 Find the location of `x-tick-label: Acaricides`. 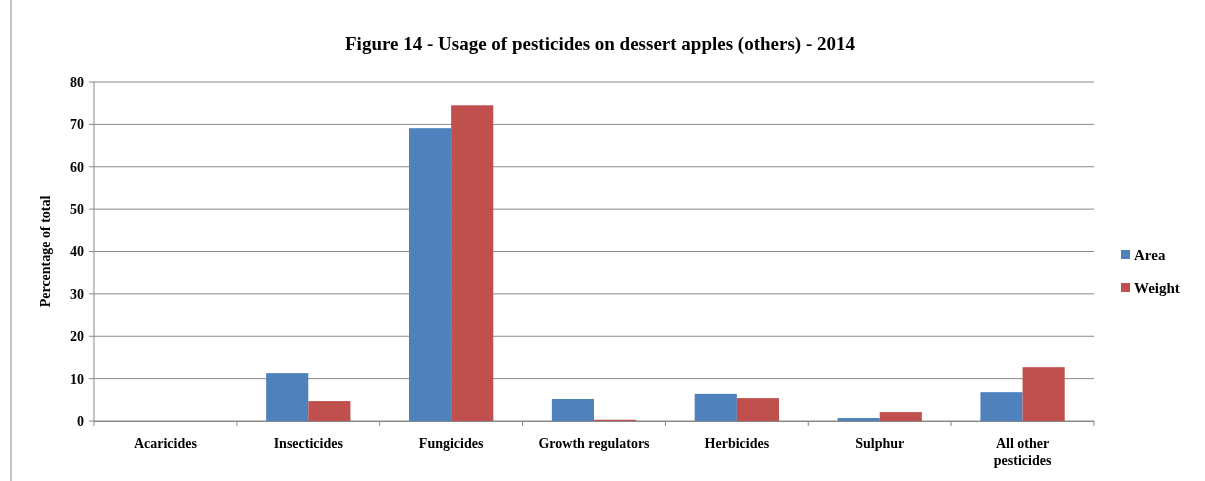

x-tick-label: Acaricides is located at coordinates (165, 443).